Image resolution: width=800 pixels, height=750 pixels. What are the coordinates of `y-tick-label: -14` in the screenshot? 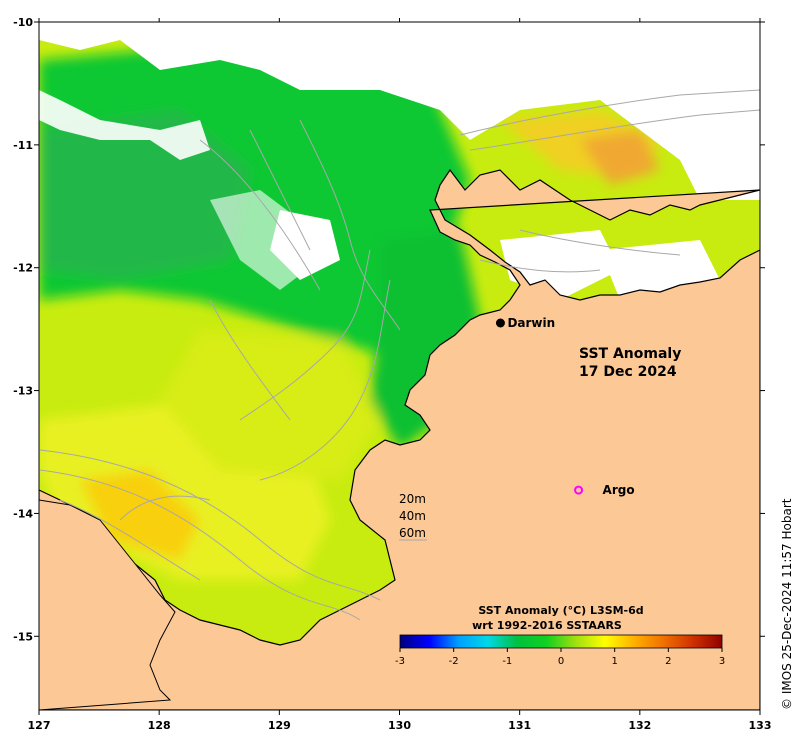 It's located at (23, 513).